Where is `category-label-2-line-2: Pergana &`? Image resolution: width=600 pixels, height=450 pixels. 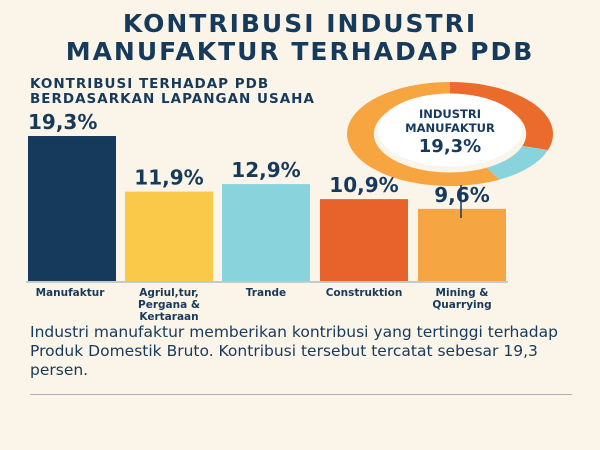
category-label-2-line-2: Pergana & is located at coordinates (169, 305).